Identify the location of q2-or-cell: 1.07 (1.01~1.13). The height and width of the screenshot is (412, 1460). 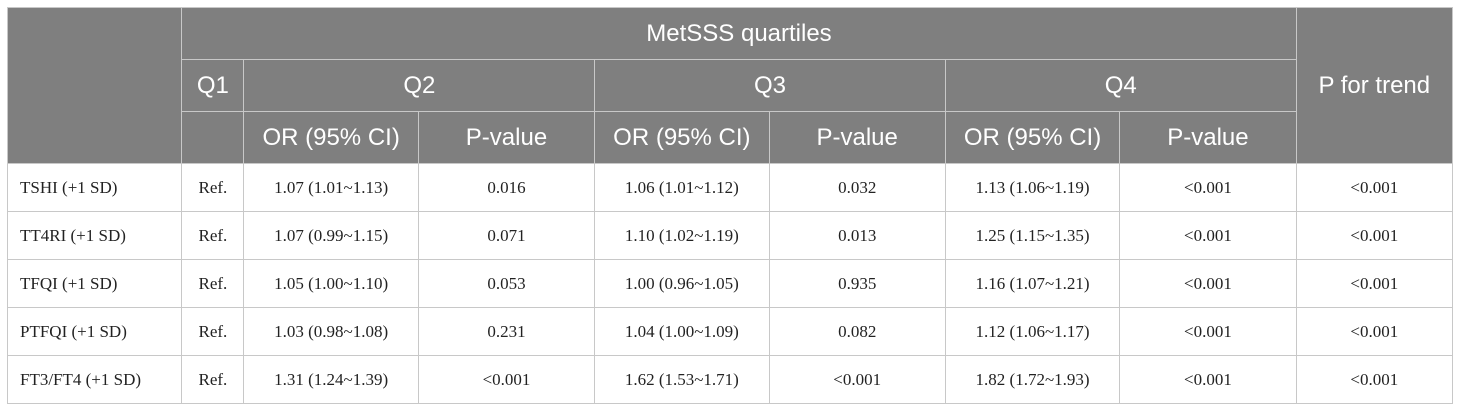
(331, 187).